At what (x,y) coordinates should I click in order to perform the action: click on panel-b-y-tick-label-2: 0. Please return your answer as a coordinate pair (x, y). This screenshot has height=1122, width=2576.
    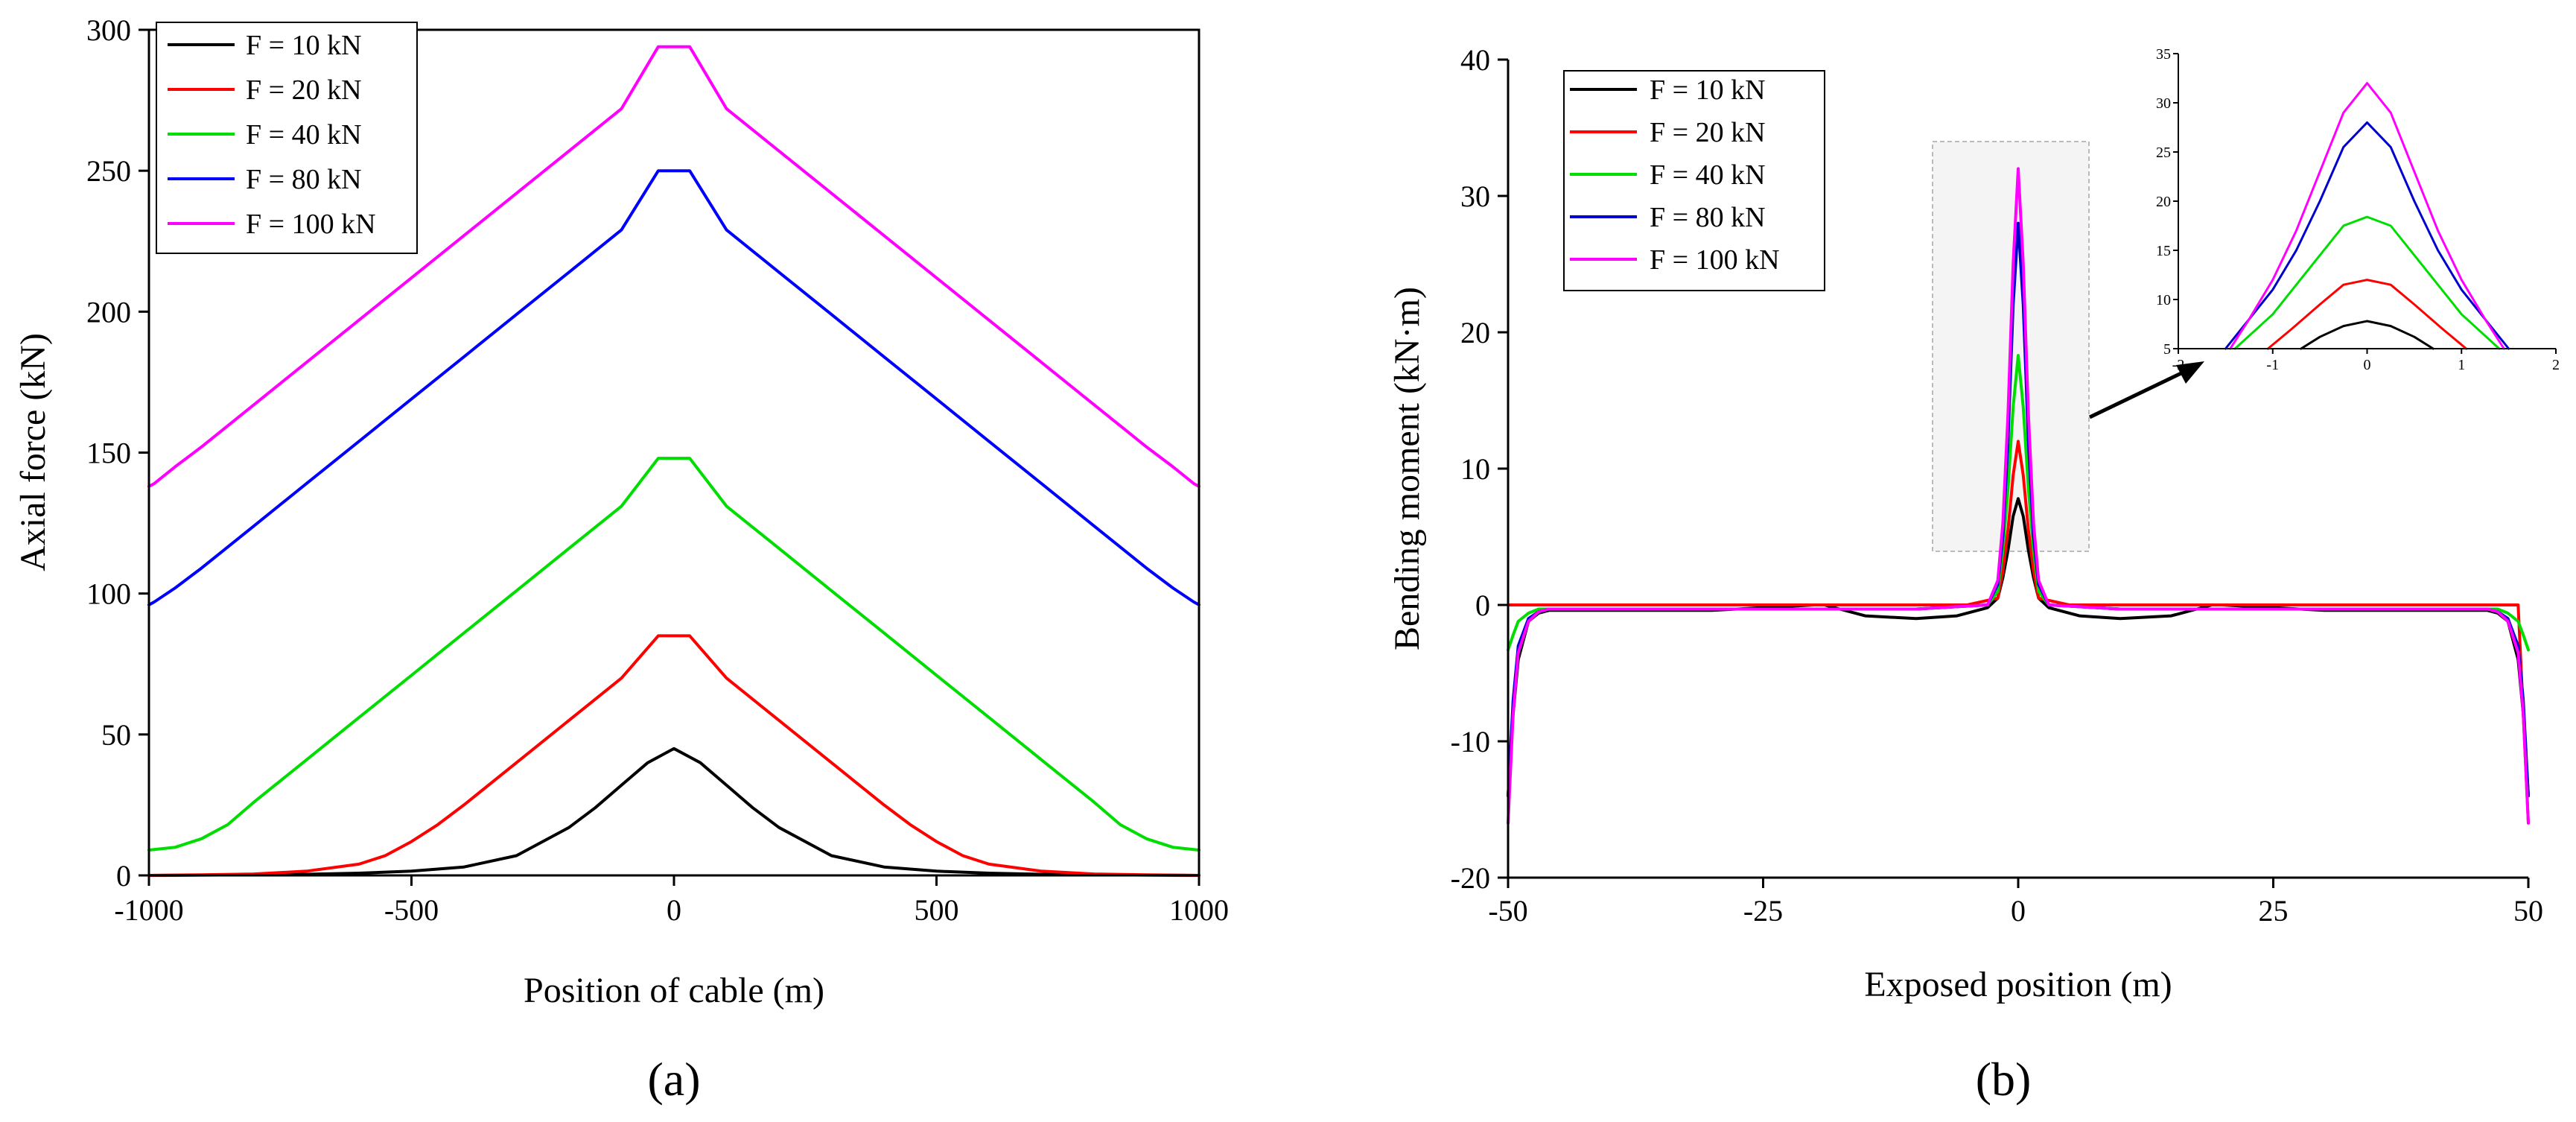
    Looking at the image, I should click on (1482, 605).